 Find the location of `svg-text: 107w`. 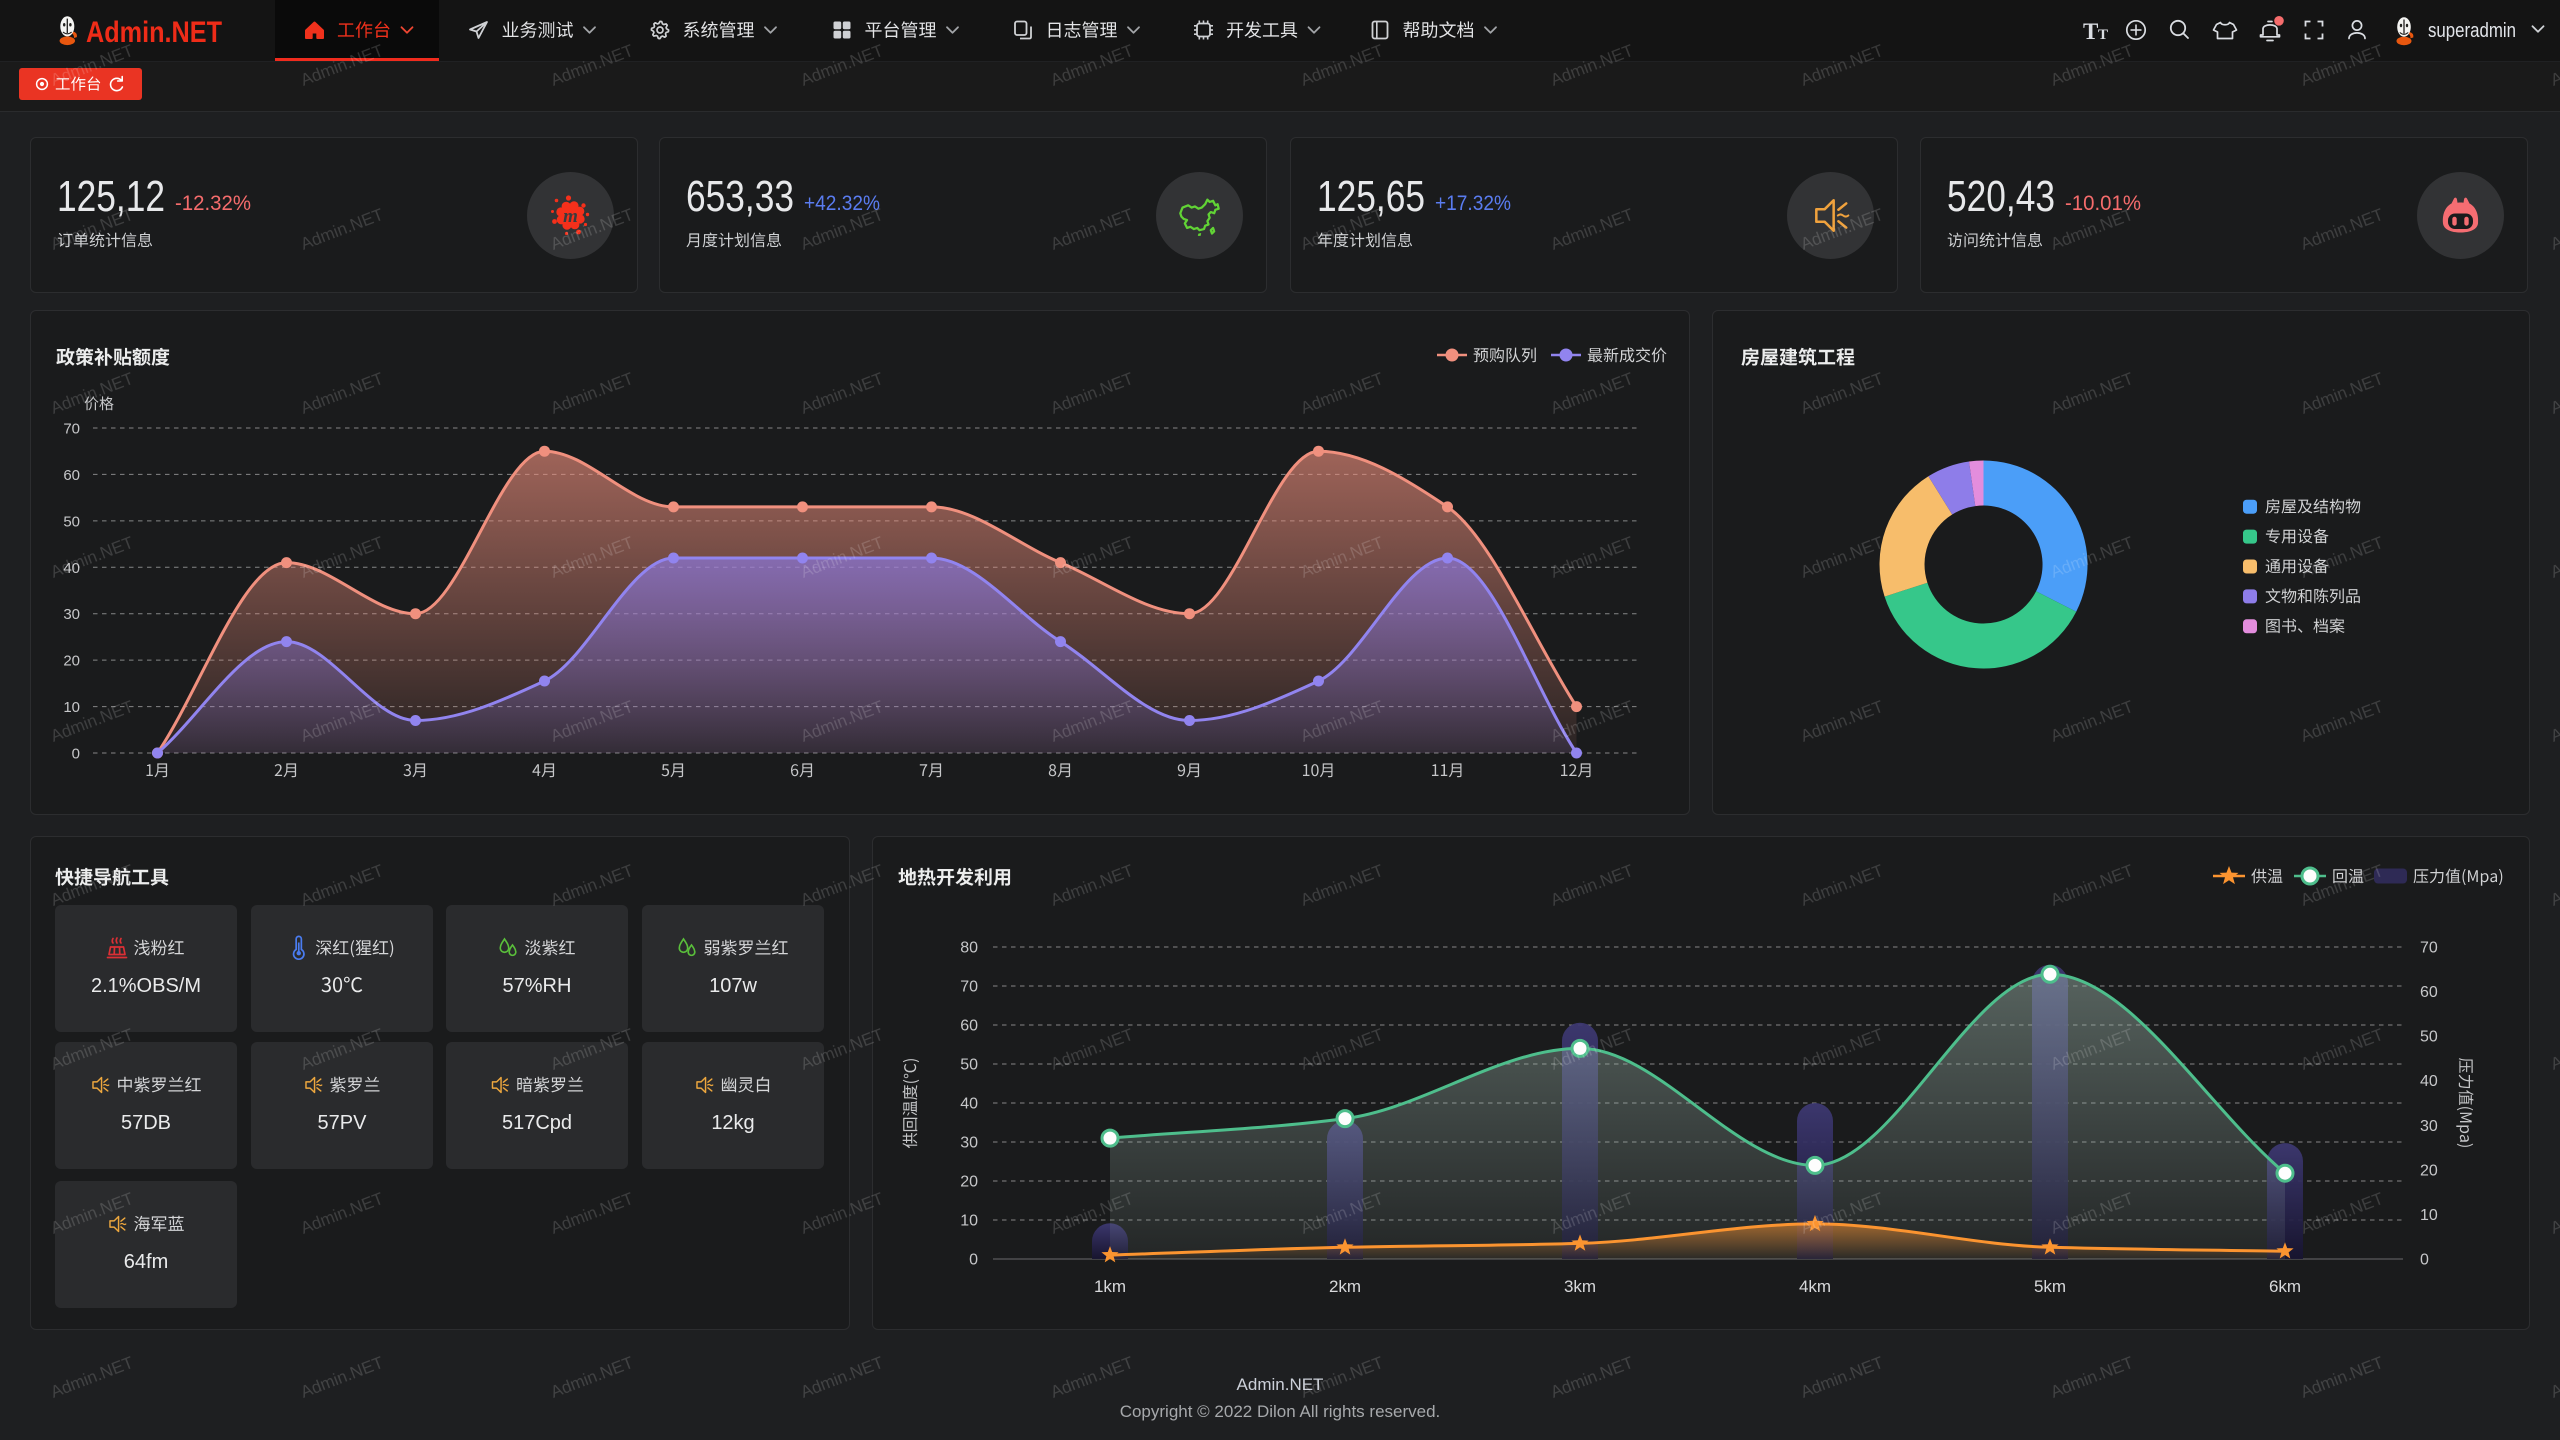

svg-text: 107w is located at coordinates (733, 986).